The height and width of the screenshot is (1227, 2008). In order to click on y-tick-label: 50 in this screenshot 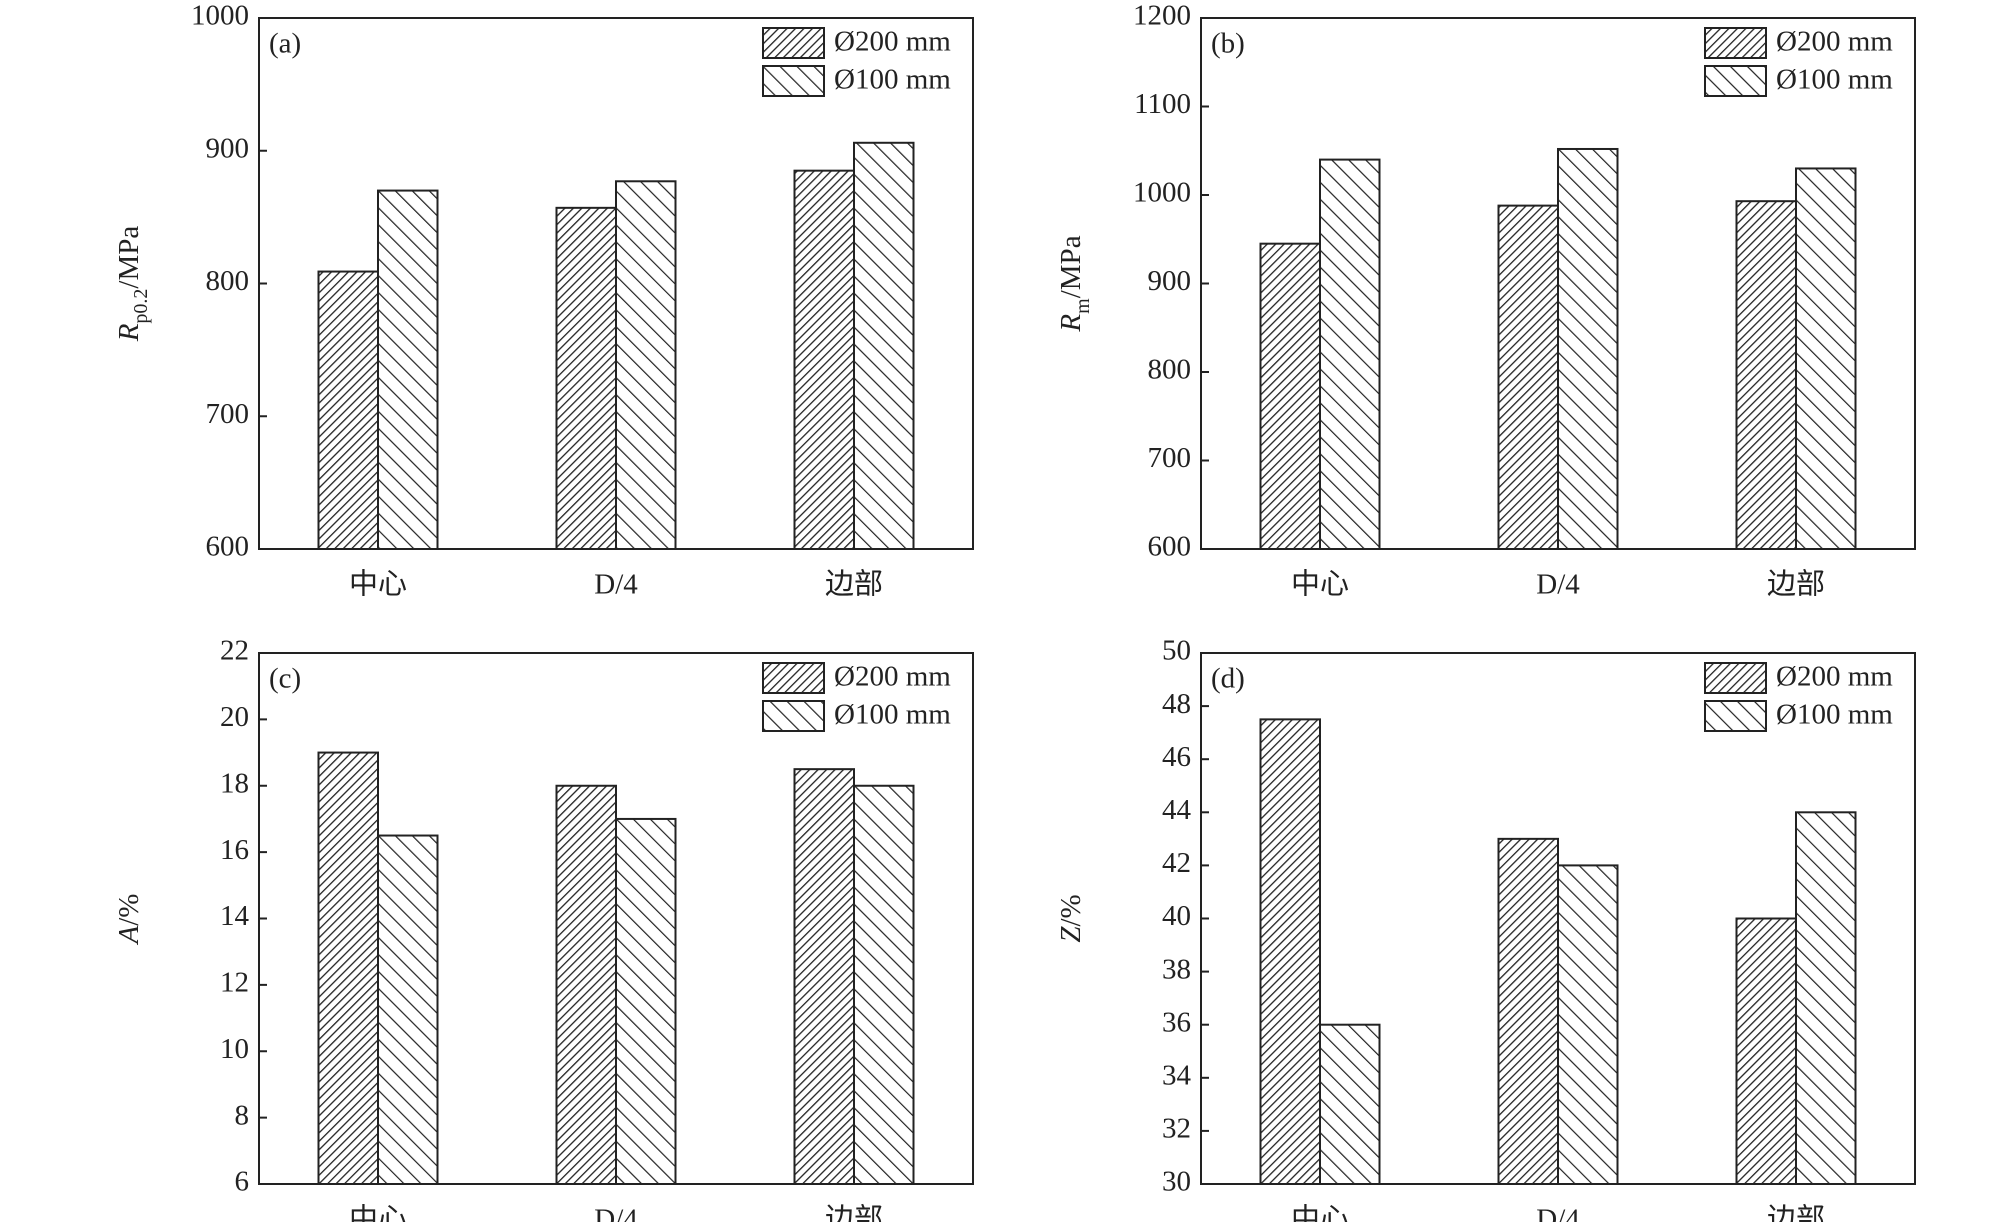, I will do `click(1176, 651)`.